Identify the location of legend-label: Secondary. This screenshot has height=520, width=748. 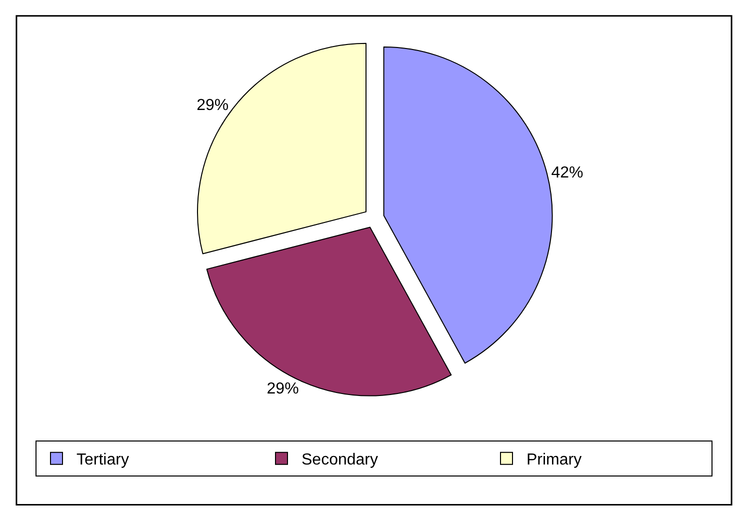
(340, 460).